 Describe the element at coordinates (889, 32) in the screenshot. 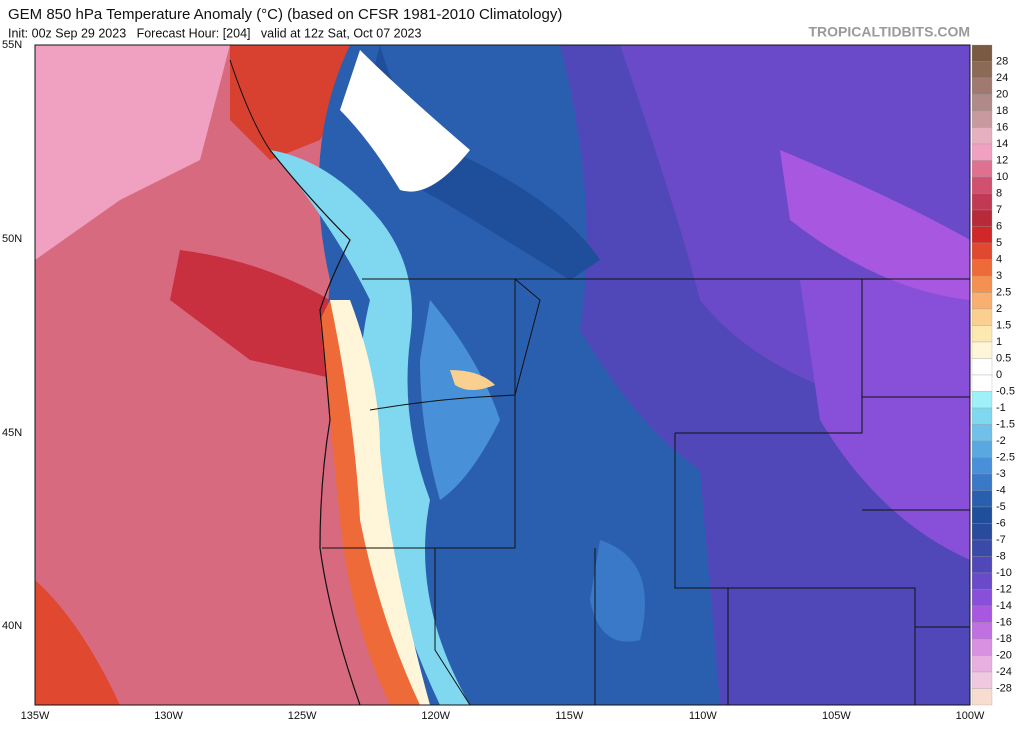

I see `brand: TROPICALTIDBITS.COM` at that location.